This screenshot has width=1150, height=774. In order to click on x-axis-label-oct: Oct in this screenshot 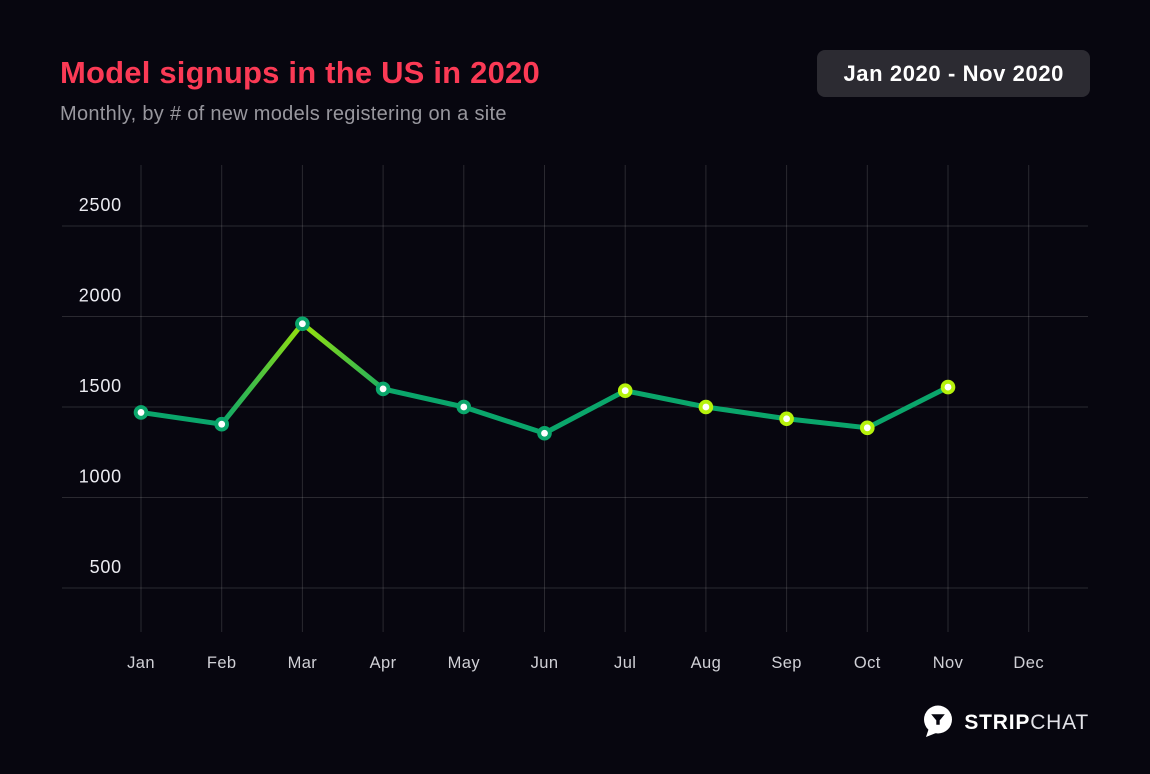, I will do `click(867, 663)`.